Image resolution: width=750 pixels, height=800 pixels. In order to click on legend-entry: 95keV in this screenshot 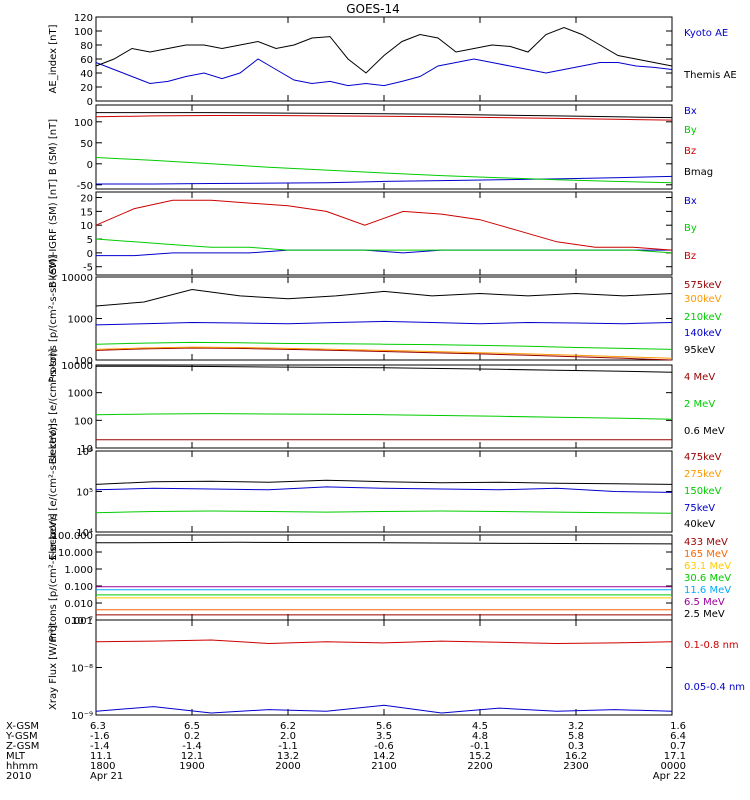, I will do `click(699, 350)`.